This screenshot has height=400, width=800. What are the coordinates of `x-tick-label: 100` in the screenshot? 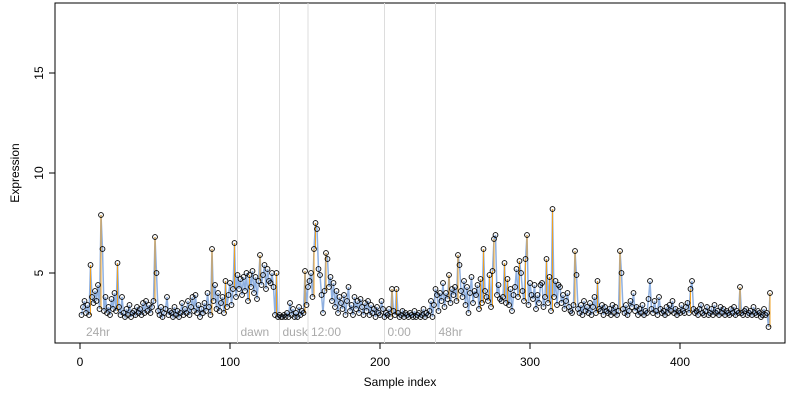 It's located at (230, 362).